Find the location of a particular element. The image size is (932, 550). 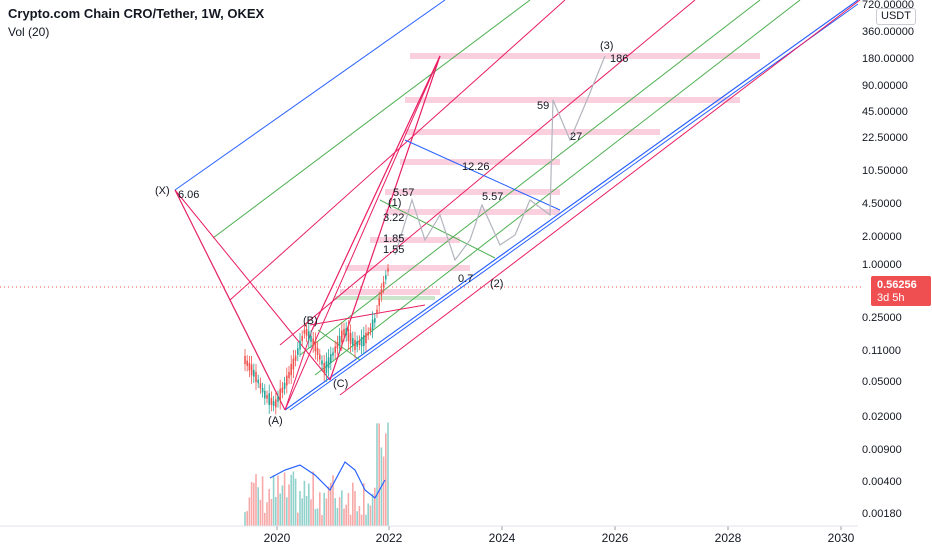

volume-bars is located at coordinates (316, 474).